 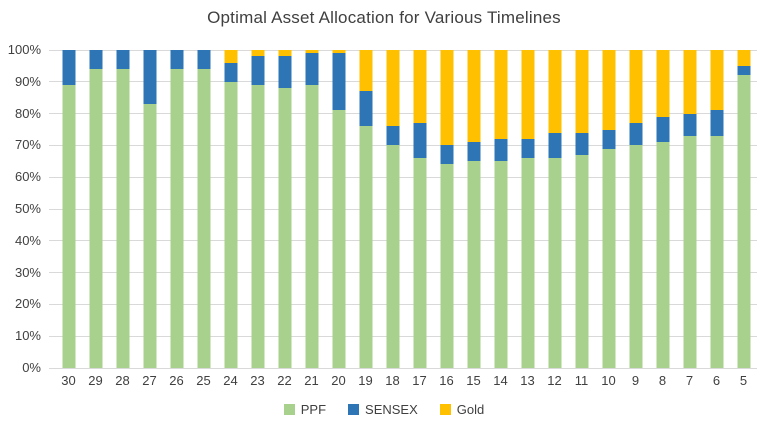 What do you see at coordinates (149, 380) in the screenshot?
I see `x-axis-tick-label-27: 27` at bounding box center [149, 380].